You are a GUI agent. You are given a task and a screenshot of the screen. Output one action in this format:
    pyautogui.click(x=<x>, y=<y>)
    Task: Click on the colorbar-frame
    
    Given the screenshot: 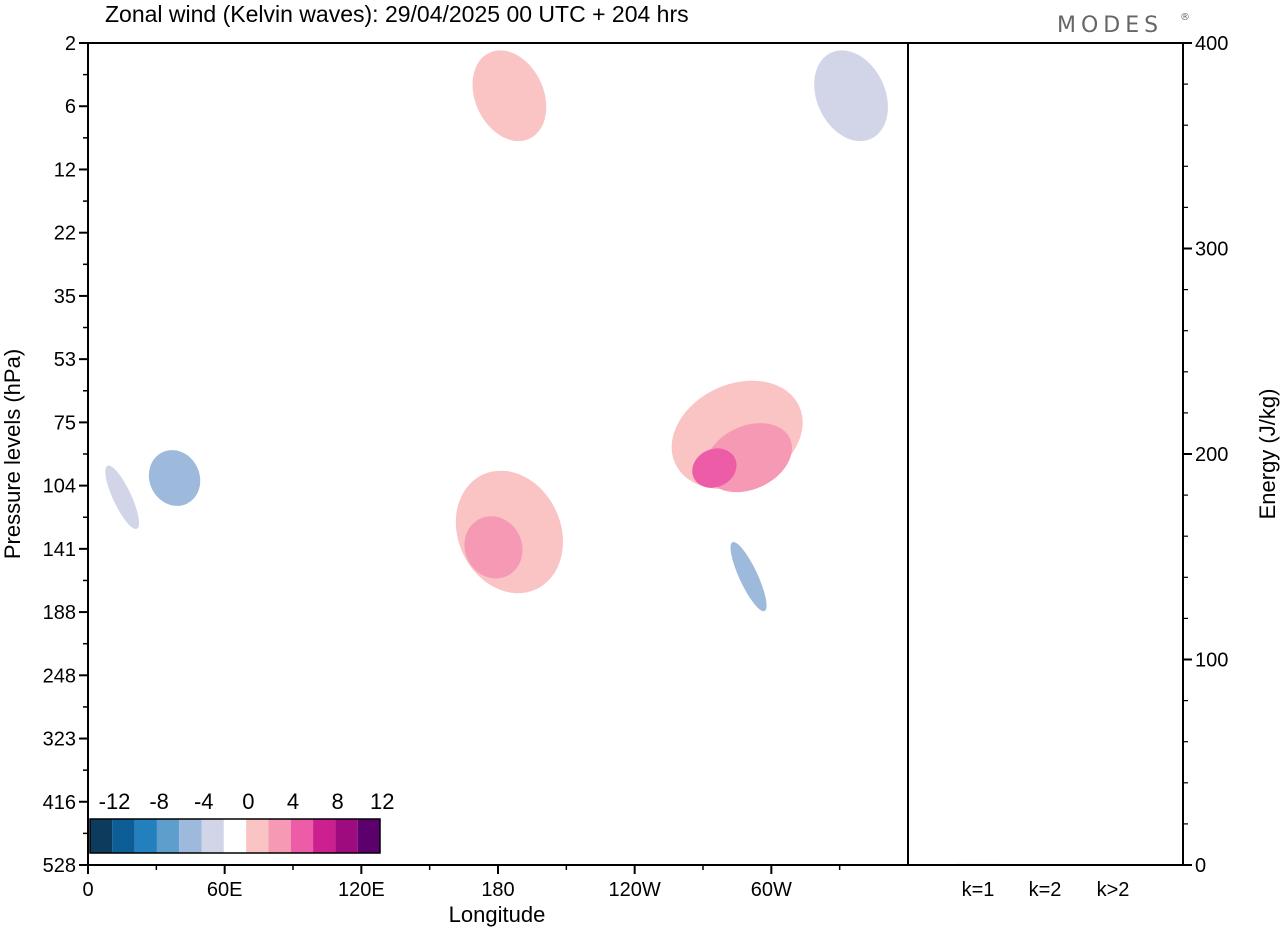 What is the action you would take?
    pyautogui.click(x=235, y=836)
    